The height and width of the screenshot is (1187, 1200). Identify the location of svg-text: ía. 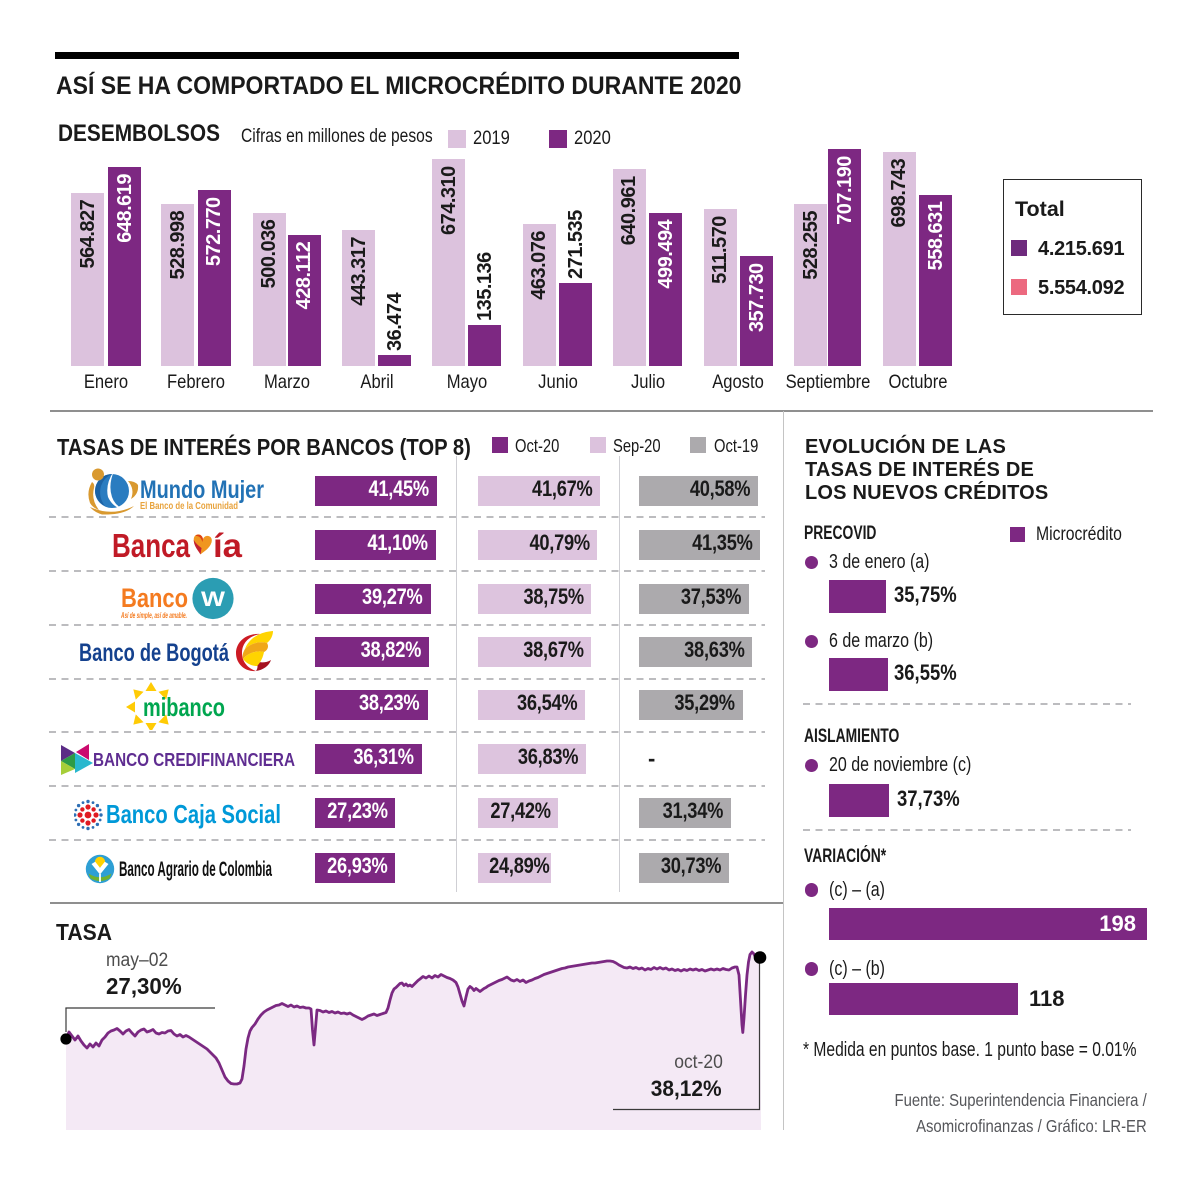
(228, 545).